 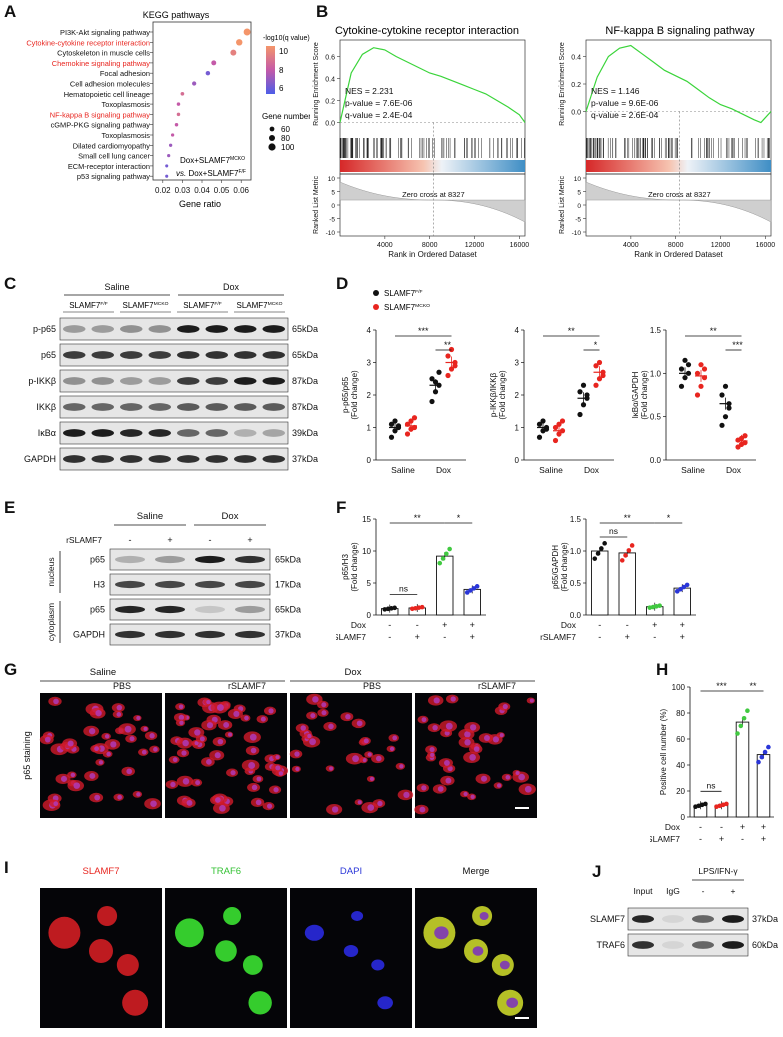 What do you see at coordinates (330, 80) in the screenshot?
I see `es-ytick-label: 0.4` at bounding box center [330, 80].